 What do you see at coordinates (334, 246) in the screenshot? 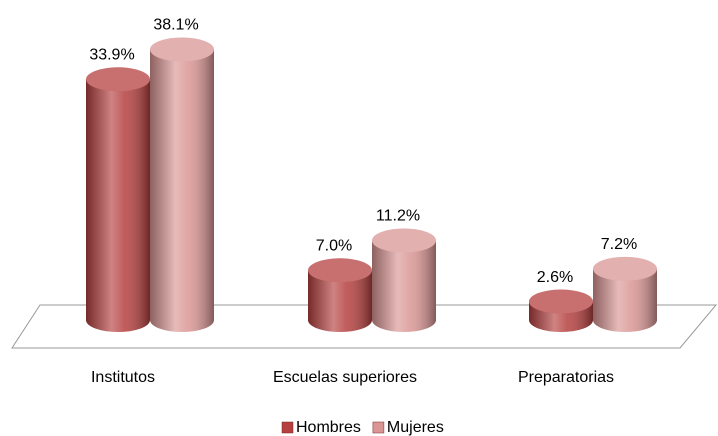
I see `value-label: 7.0%` at bounding box center [334, 246].